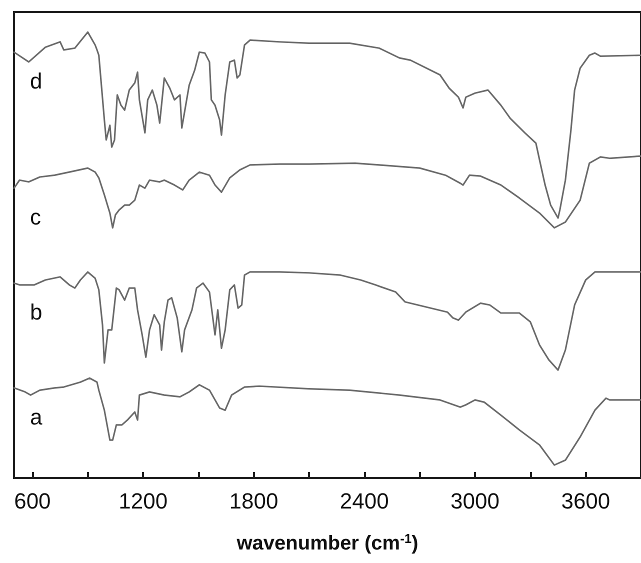 This screenshot has width=641, height=563. Describe the element at coordinates (475, 501) in the screenshot. I see `x-tick-label: 3000` at that location.